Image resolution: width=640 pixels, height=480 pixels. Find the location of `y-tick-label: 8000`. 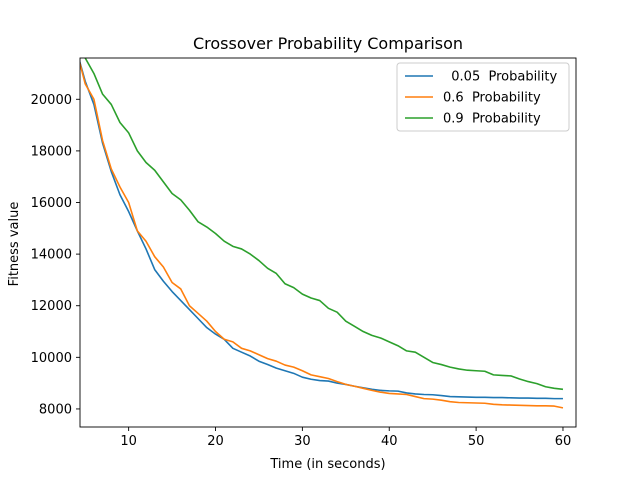

y-tick-label: 8000 is located at coordinates (55, 409).